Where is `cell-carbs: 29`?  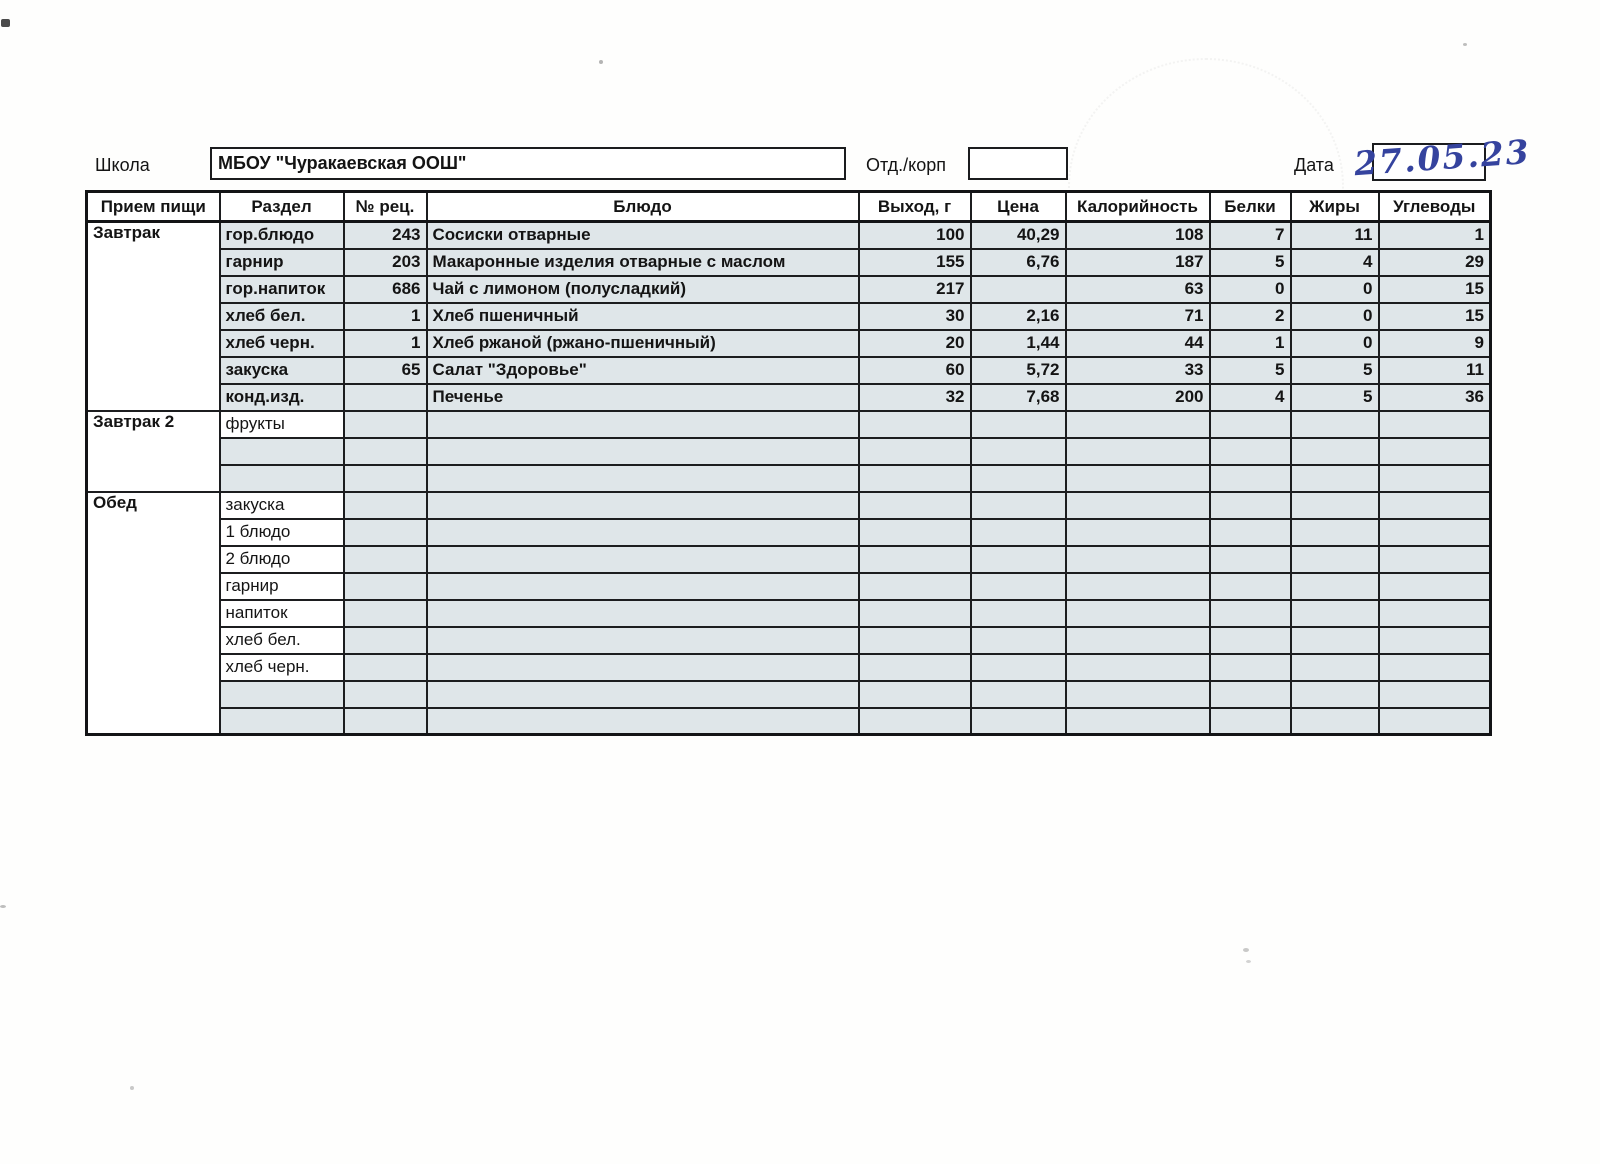 cell-carbs: 29 is located at coordinates (1434, 262).